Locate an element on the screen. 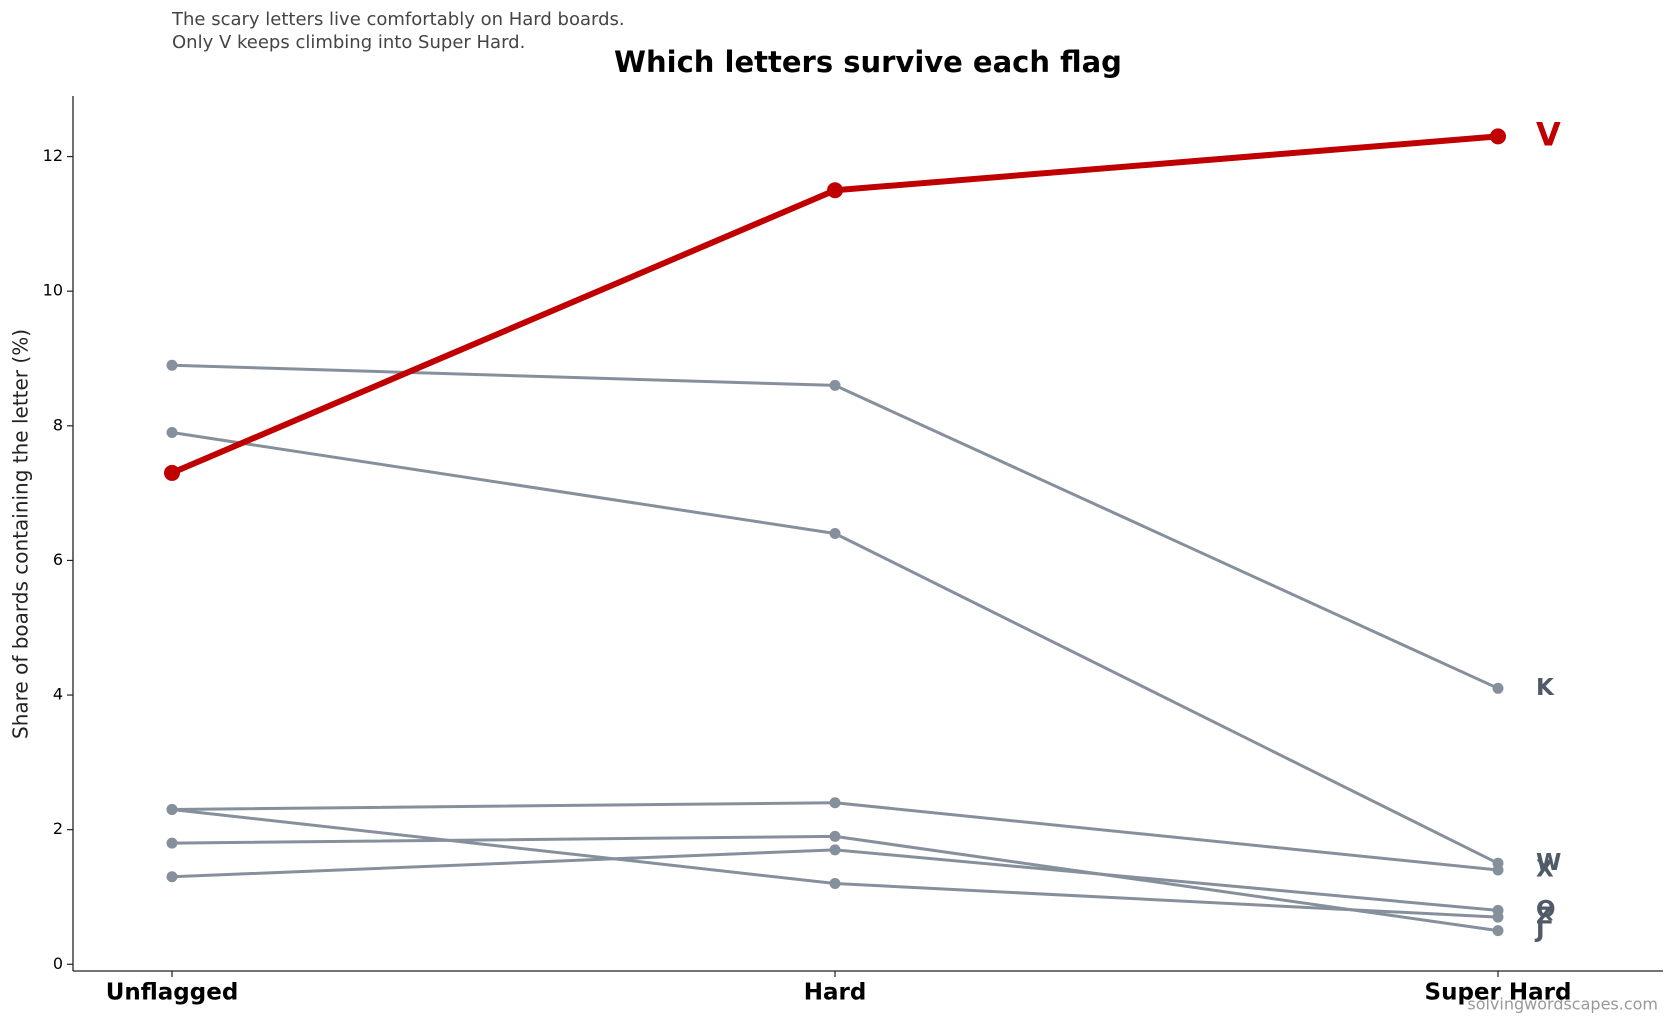 The height and width of the screenshot is (1022, 1668). series-label: J is located at coordinates (1539, 930).